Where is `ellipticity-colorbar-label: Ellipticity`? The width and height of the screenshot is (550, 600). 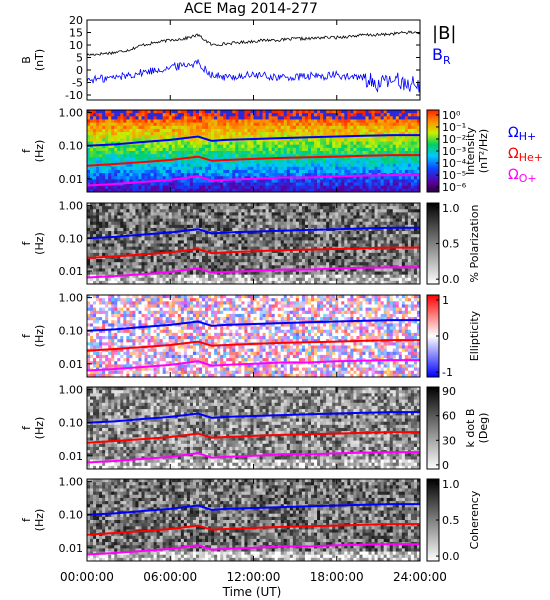
ellipticity-colorbar-label: Ellipticity is located at coordinates (474, 335).